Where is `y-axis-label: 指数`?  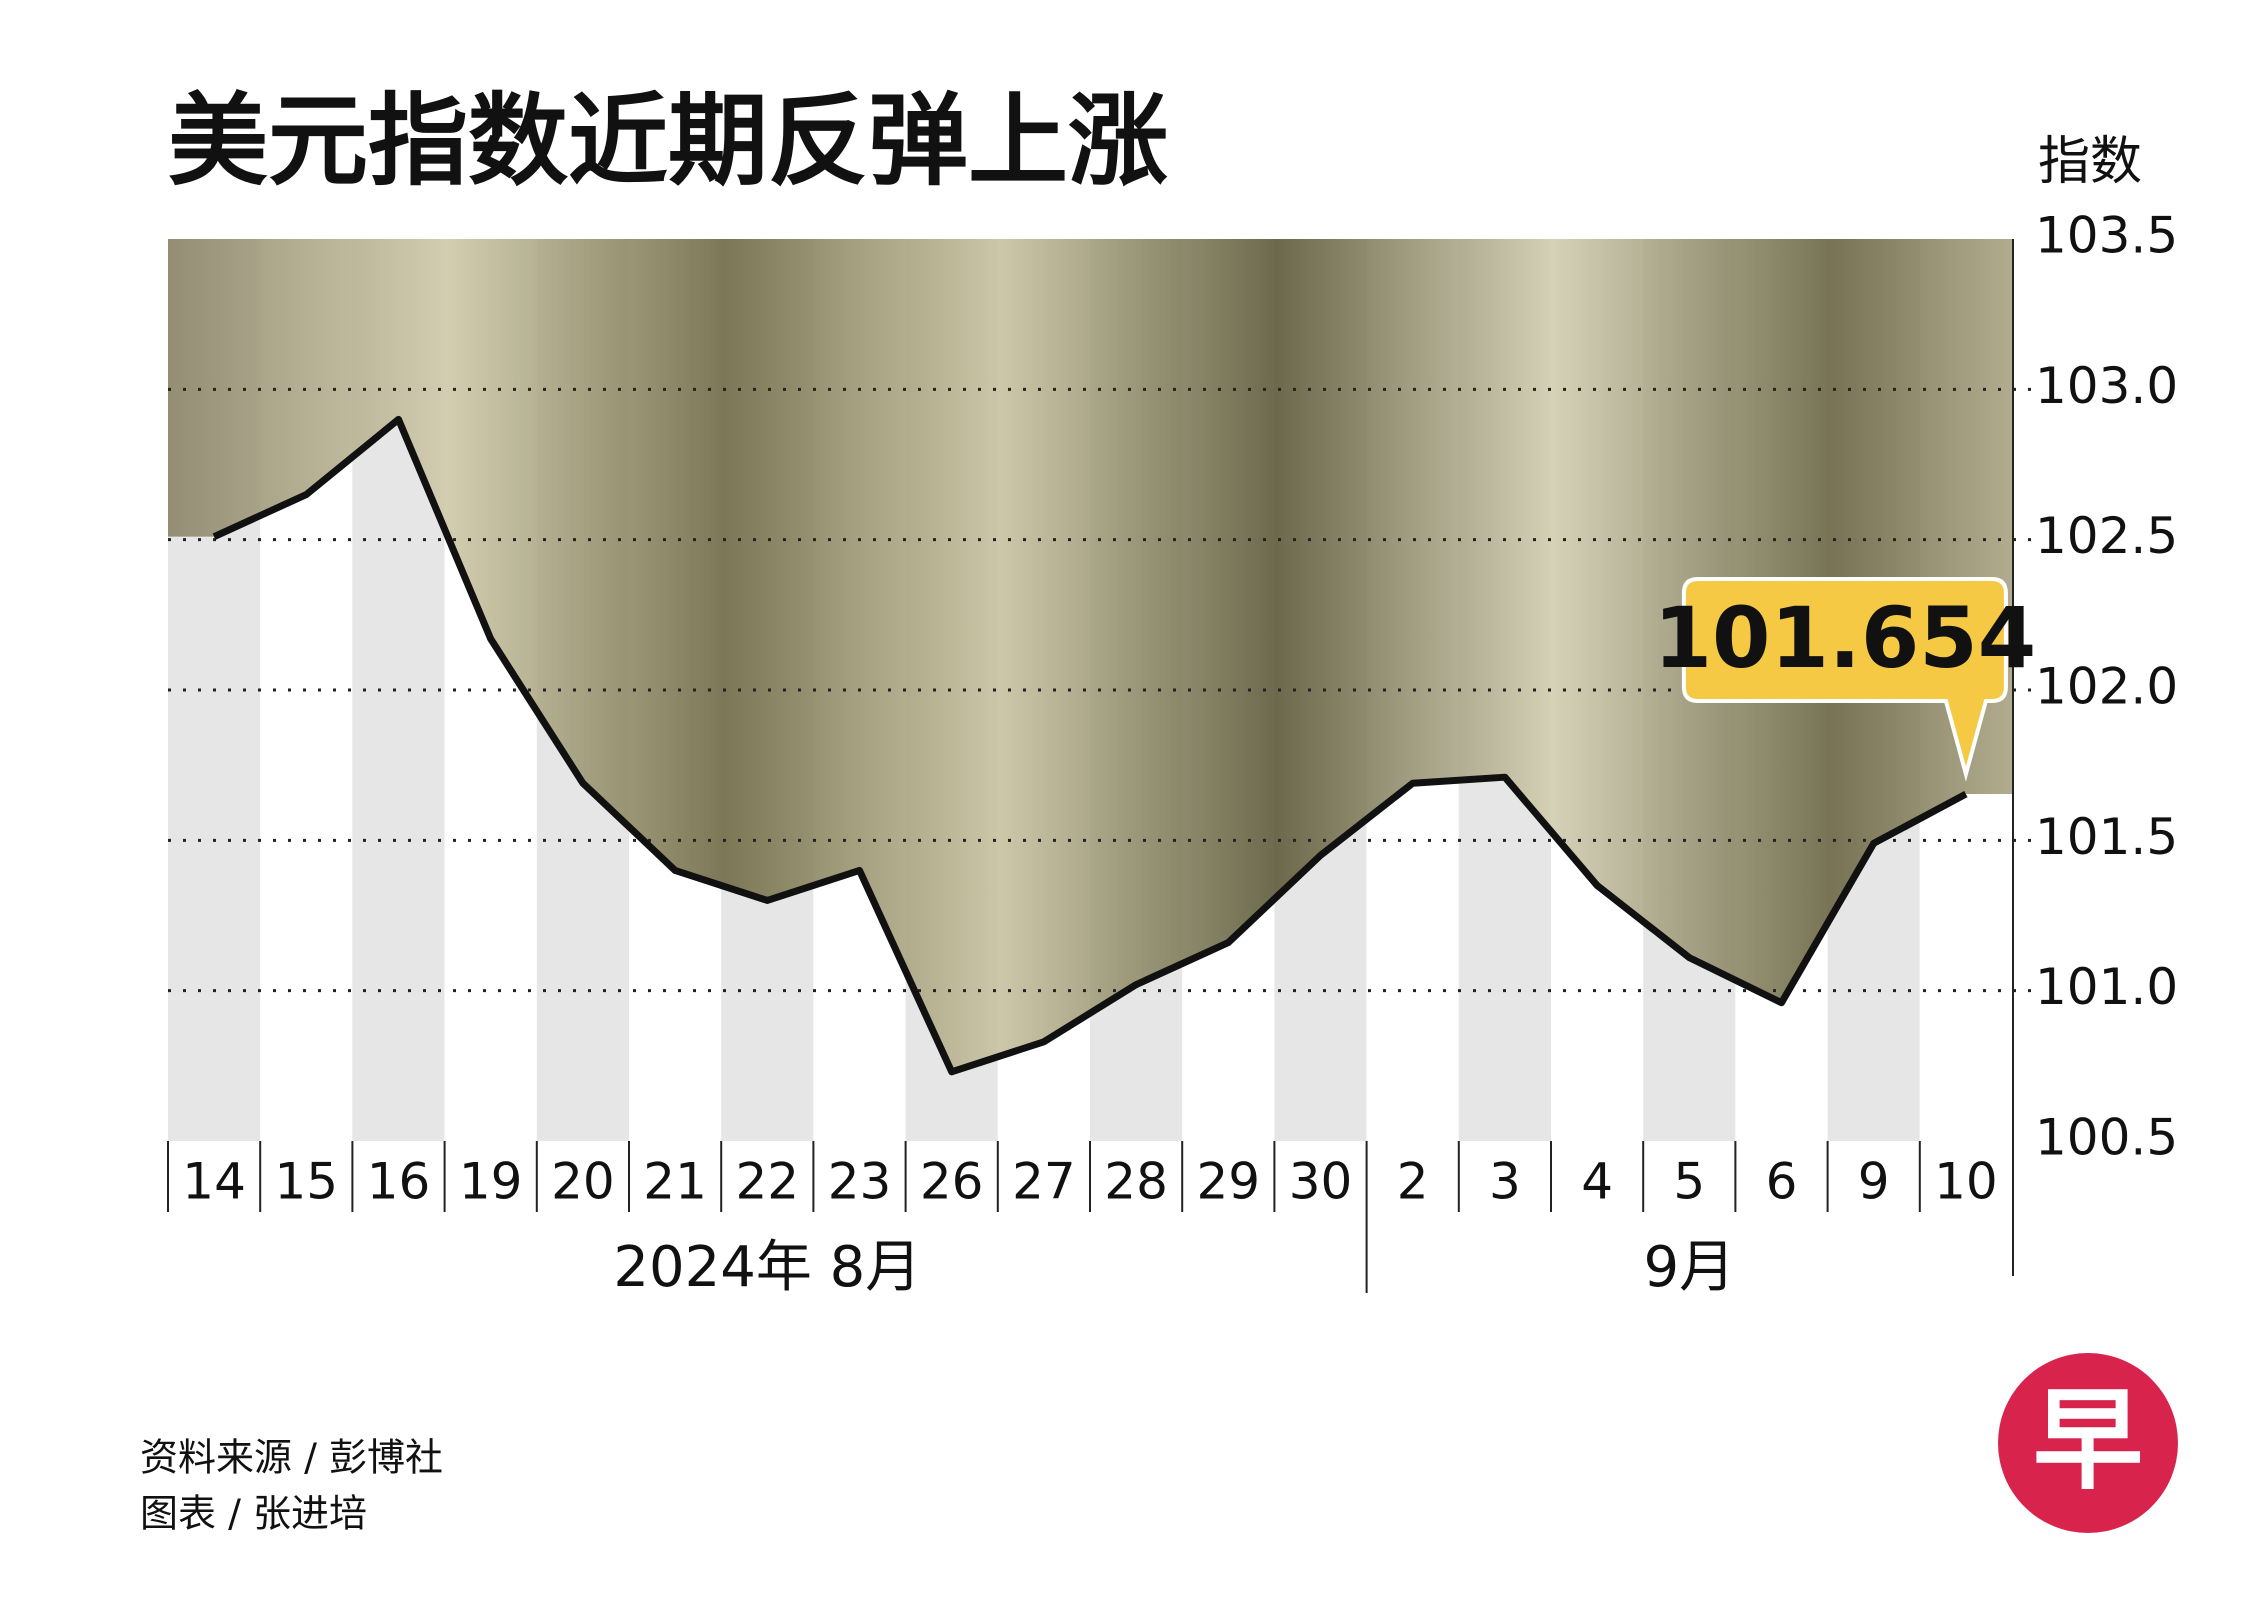
y-axis-label: 指数 is located at coordinates (2090, 162).